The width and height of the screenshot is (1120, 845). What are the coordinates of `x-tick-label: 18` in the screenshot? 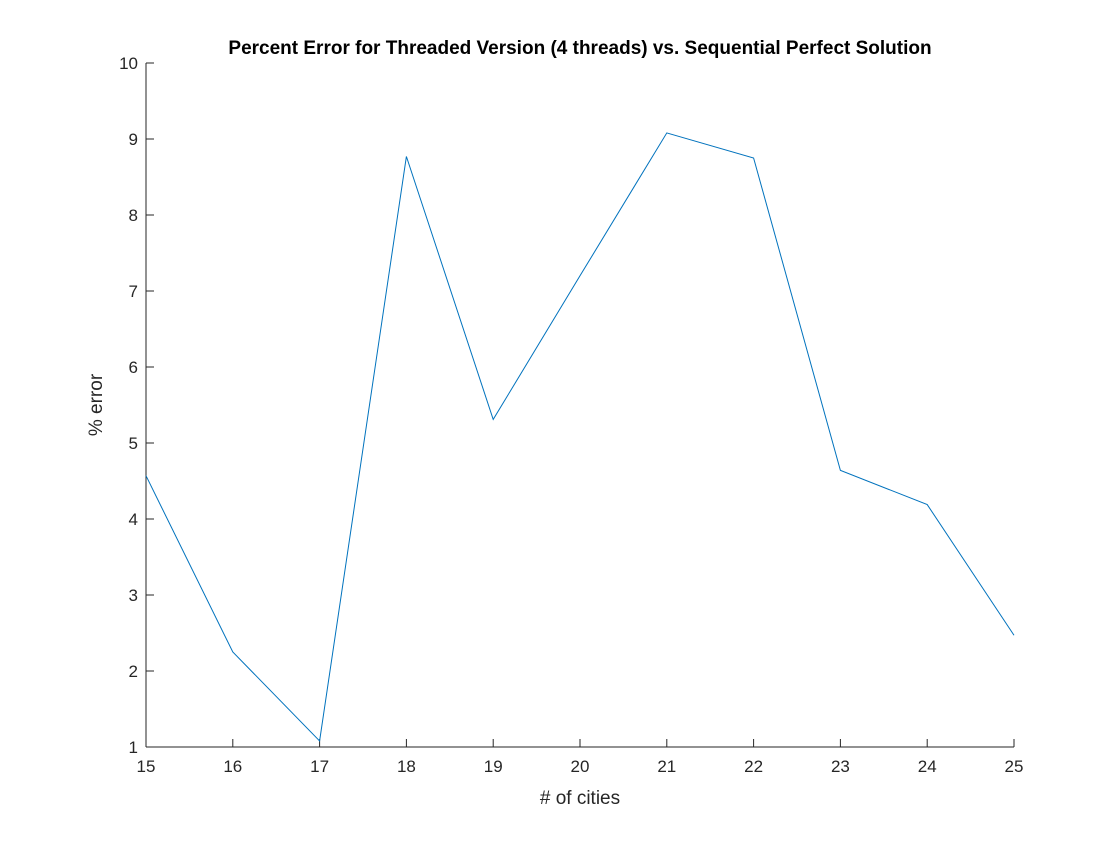 It's located at (406, 766).